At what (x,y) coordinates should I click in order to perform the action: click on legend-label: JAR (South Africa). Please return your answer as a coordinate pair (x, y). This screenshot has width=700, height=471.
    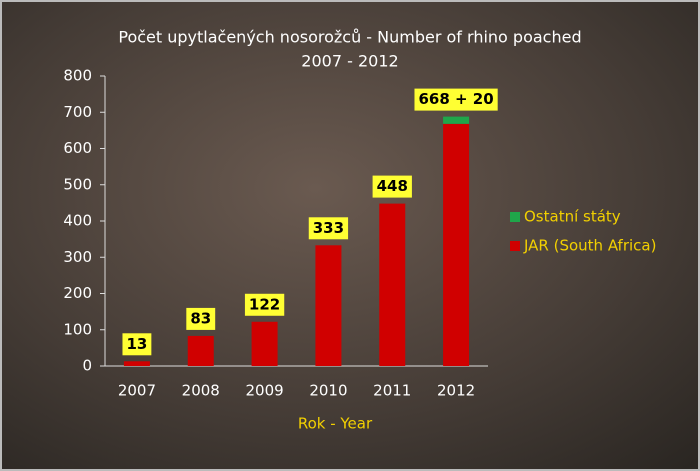
    Looking at the image, I should click on (589, 246).